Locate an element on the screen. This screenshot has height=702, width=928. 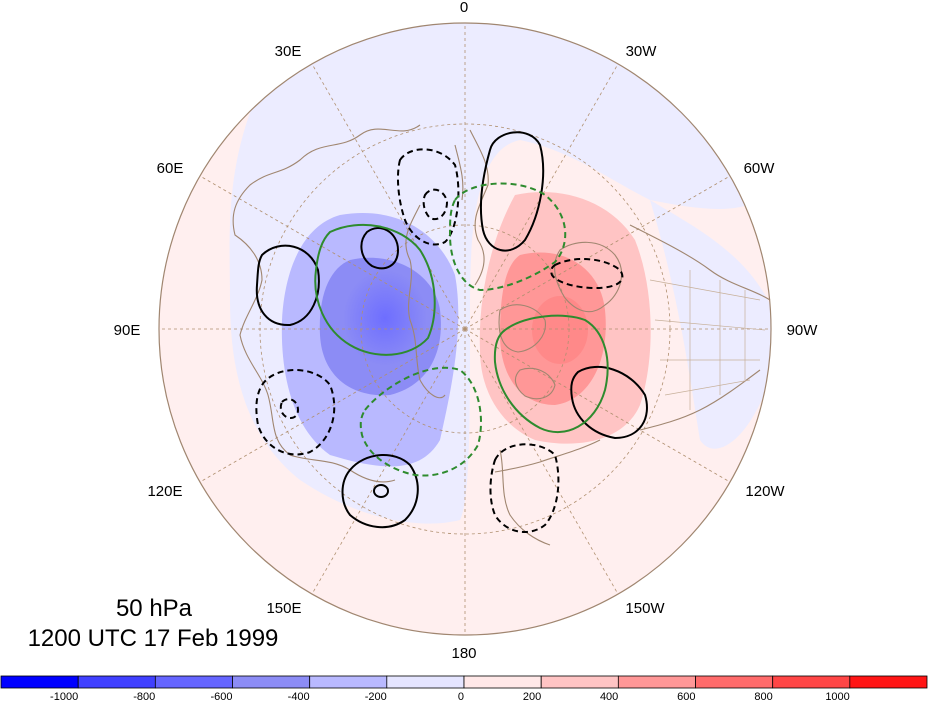
contour-dashed-east is located at coordinates (587, 274).